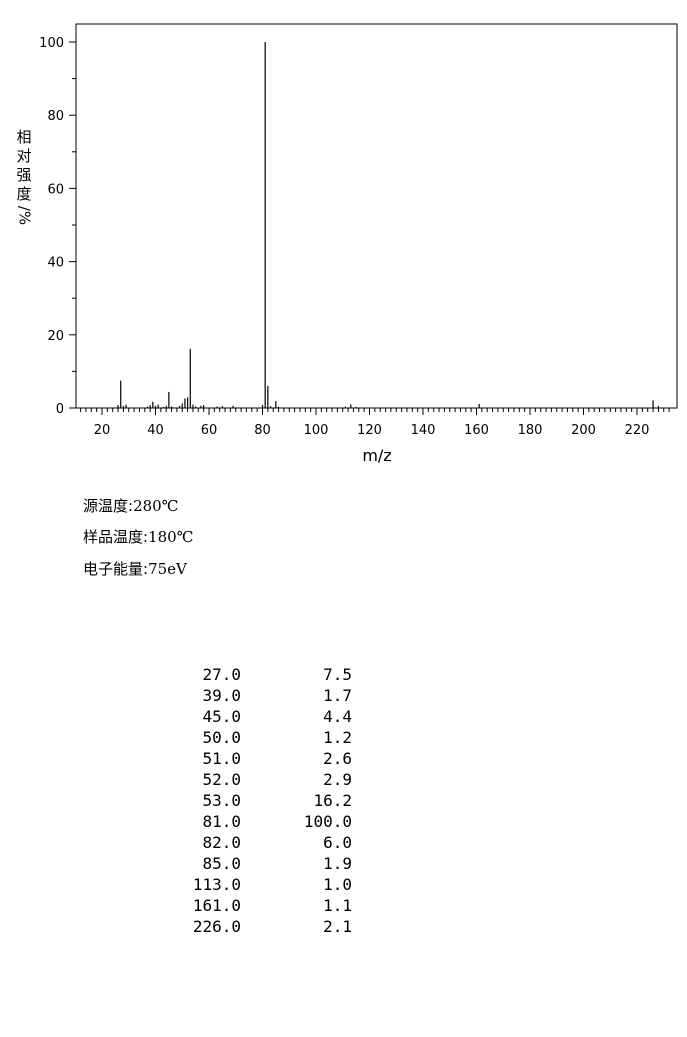  I want to click on y-axis-label-char: 强, so click(24, 175).